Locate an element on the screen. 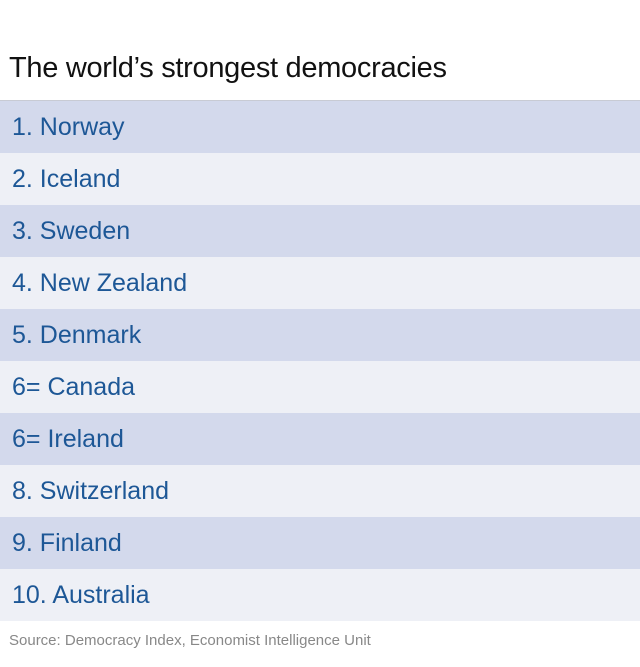 This screenshot has height=667, width=640. list-row: 4. New Zealand is located at coordinates (320, 283).